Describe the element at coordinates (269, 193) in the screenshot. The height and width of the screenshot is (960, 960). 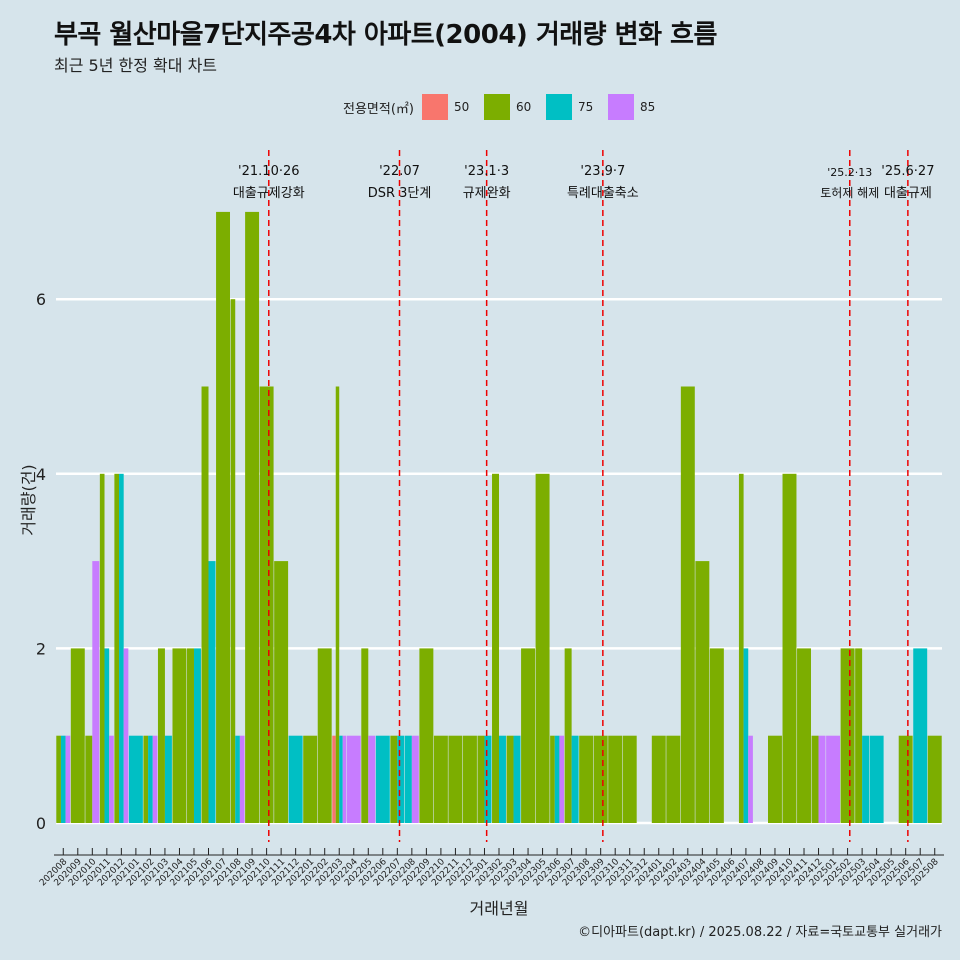
I see `annotation-label: 대출규제강화` at that location.